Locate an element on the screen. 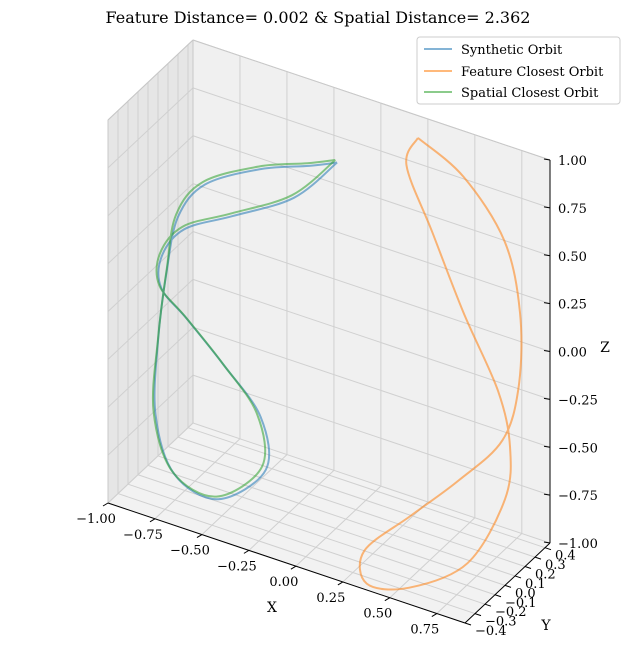 The width and height of the screenshot is (636, 664). y-tick-label: −0.3 is located at coordinates (501, 622).